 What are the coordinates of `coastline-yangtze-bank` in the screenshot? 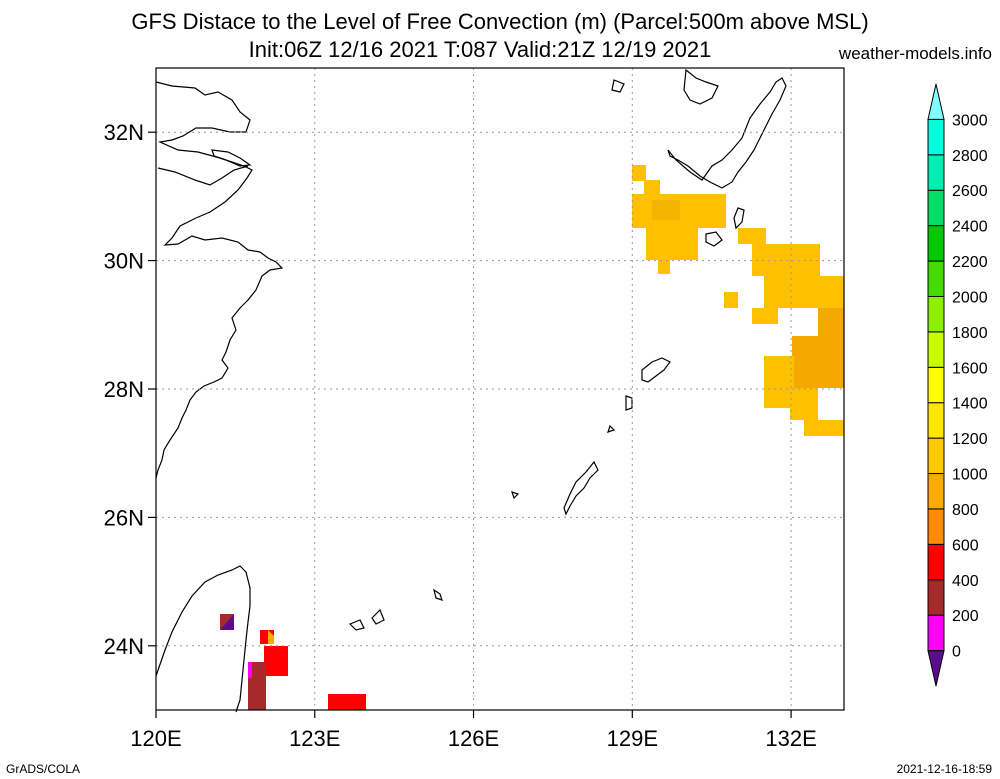 It's located at (203, 175).